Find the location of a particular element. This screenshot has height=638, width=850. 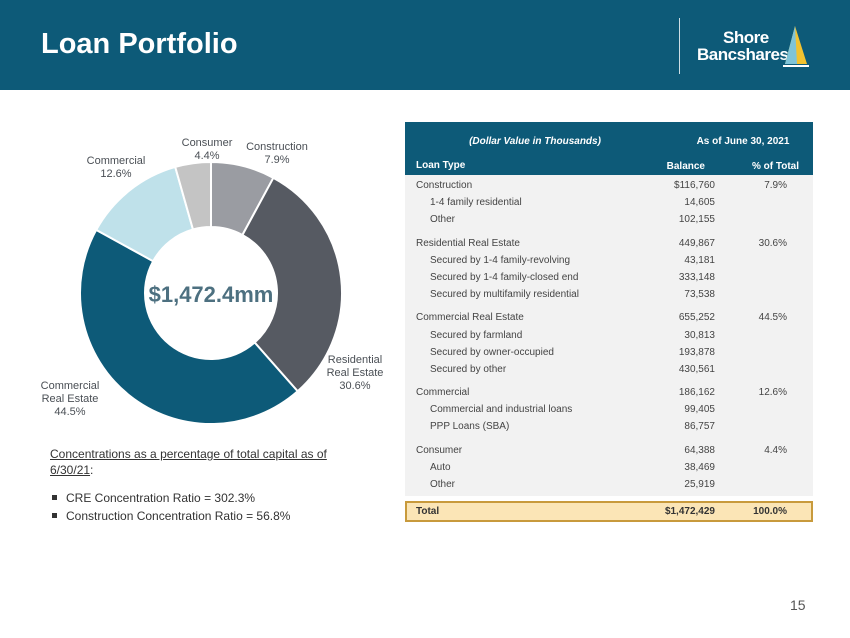

table-row: Secured by owner-occupied 193,878 is located at coordinates (609, 352).